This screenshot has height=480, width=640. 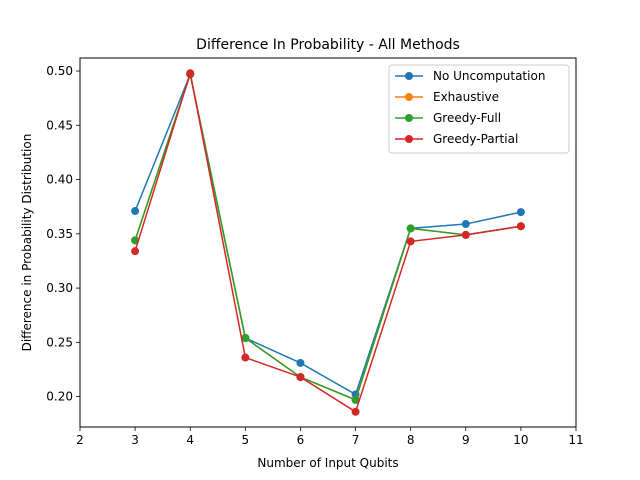 I want to click on x-tick-label: 10, so click(x=520, y=440).